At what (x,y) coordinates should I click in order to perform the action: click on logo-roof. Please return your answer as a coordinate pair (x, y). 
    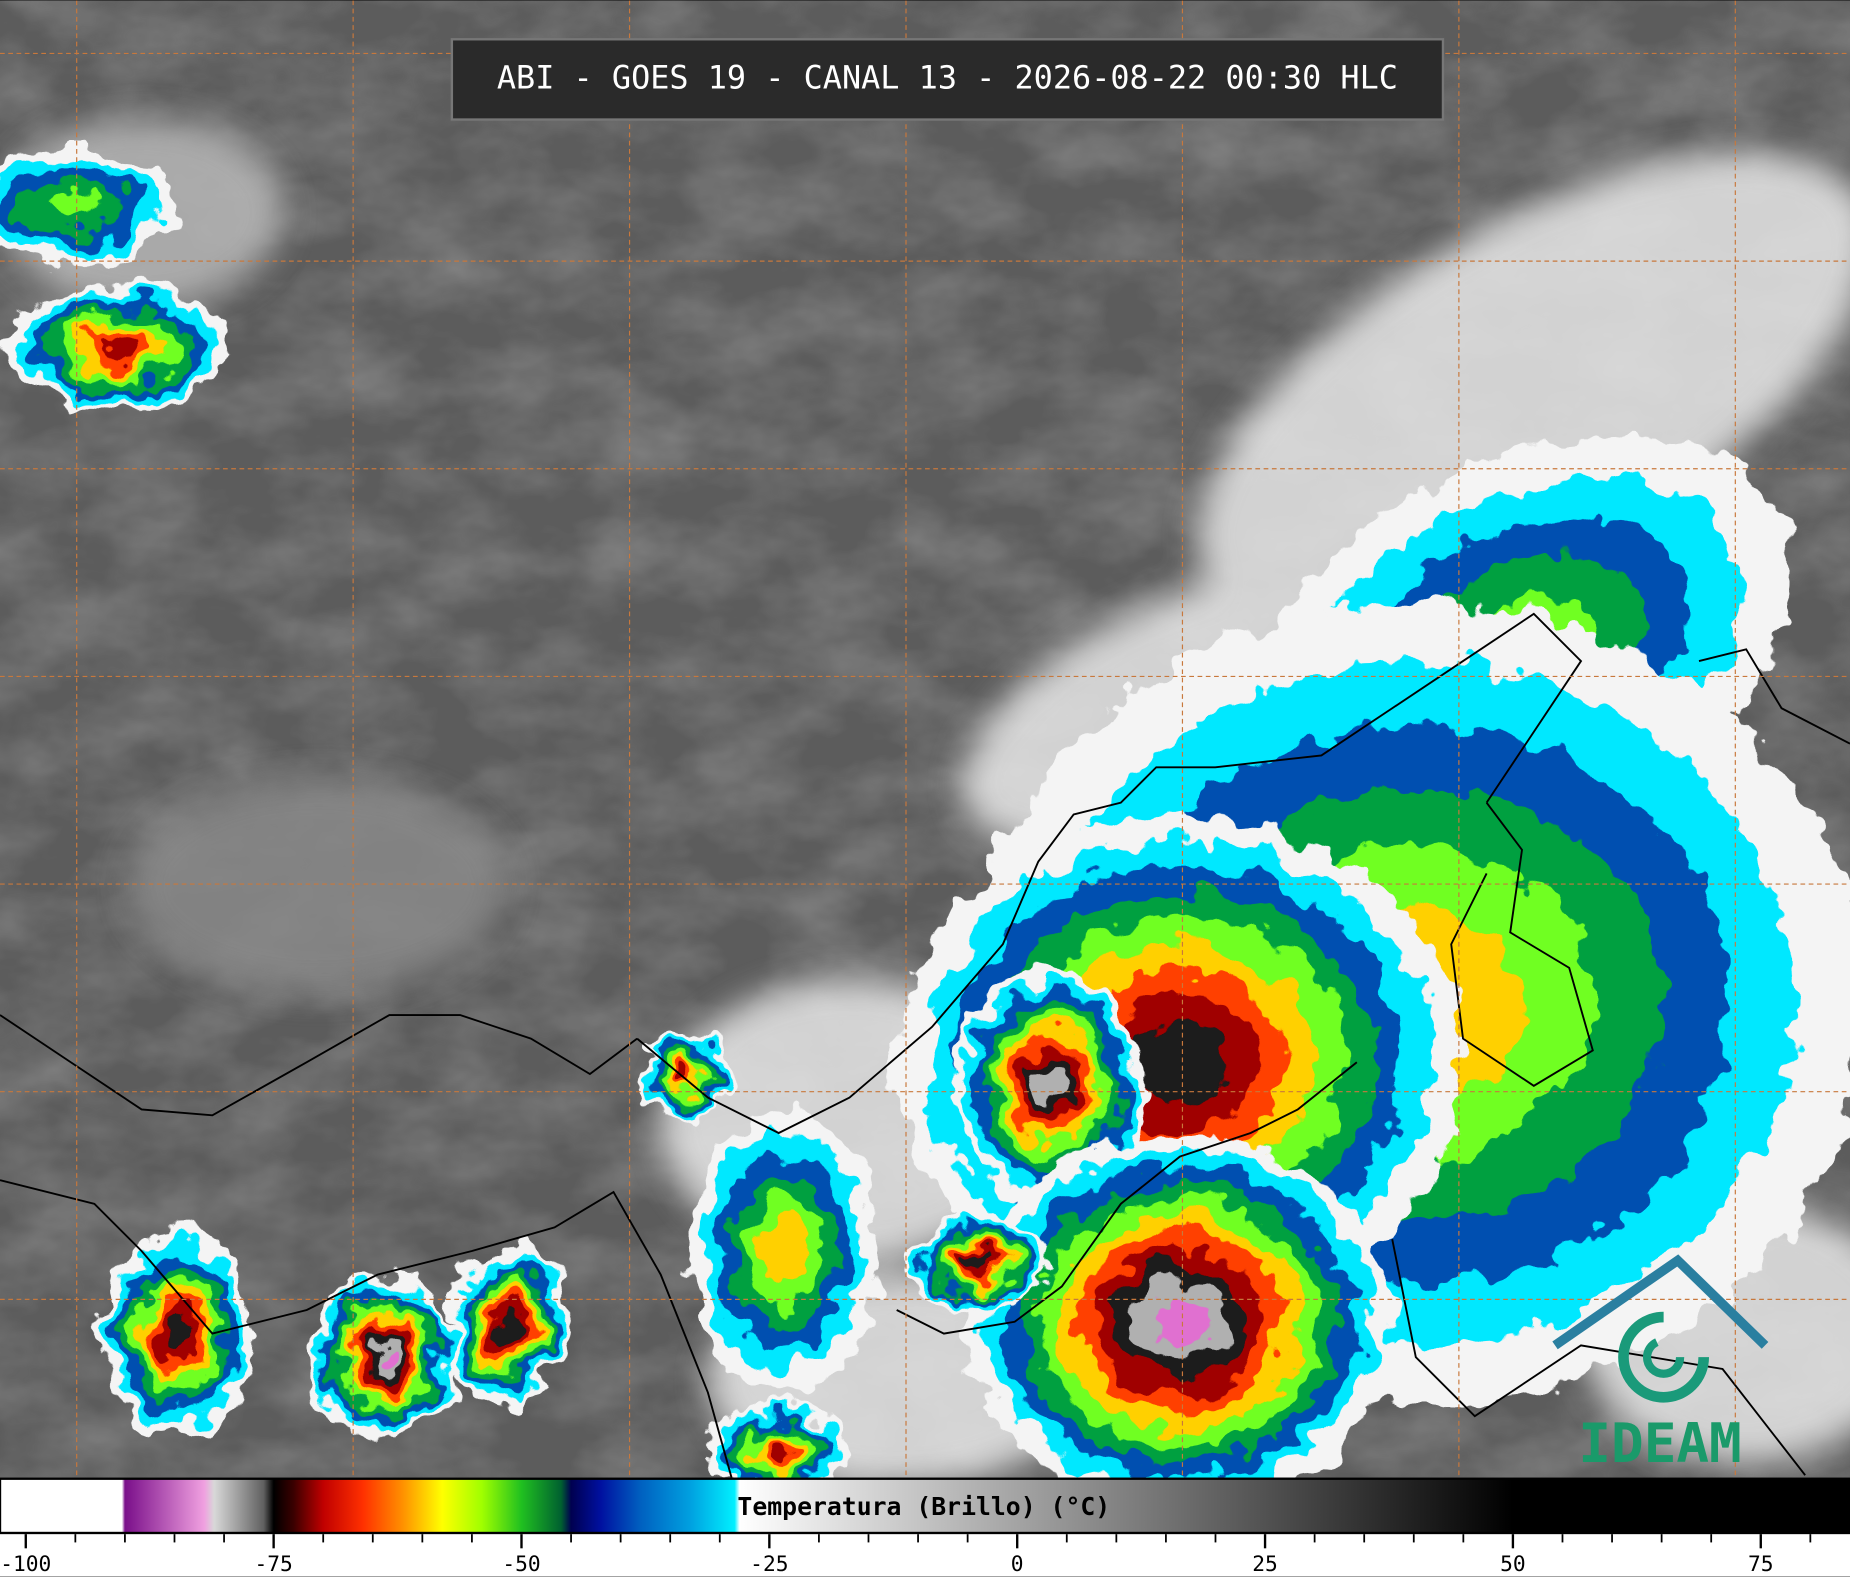
    Looking at the image, I should click on (1660, 1302).